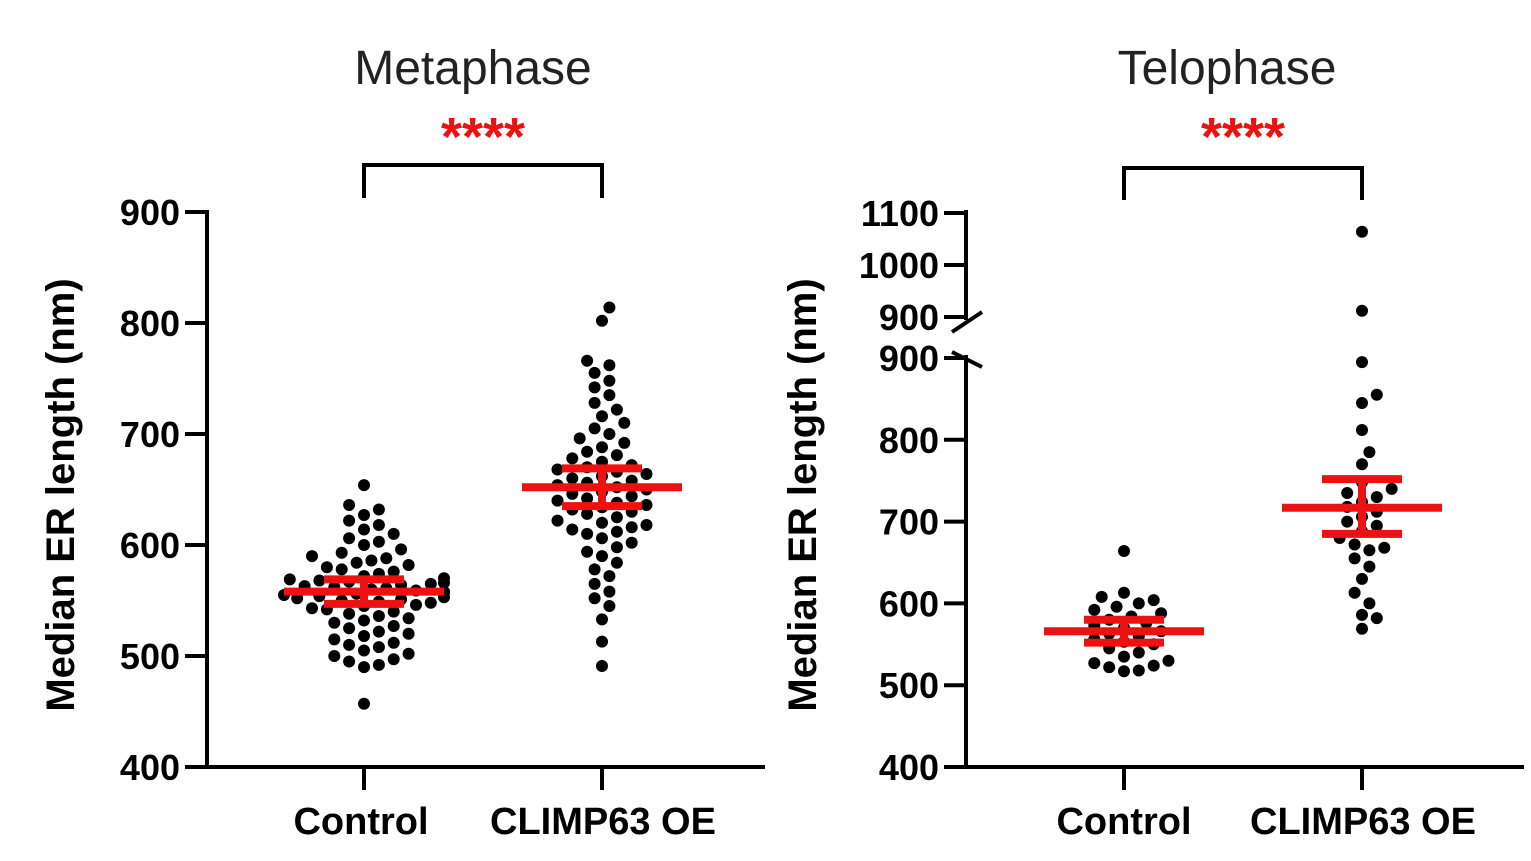  I want to click on y-tick-label-700: 700, so click(909, 522).